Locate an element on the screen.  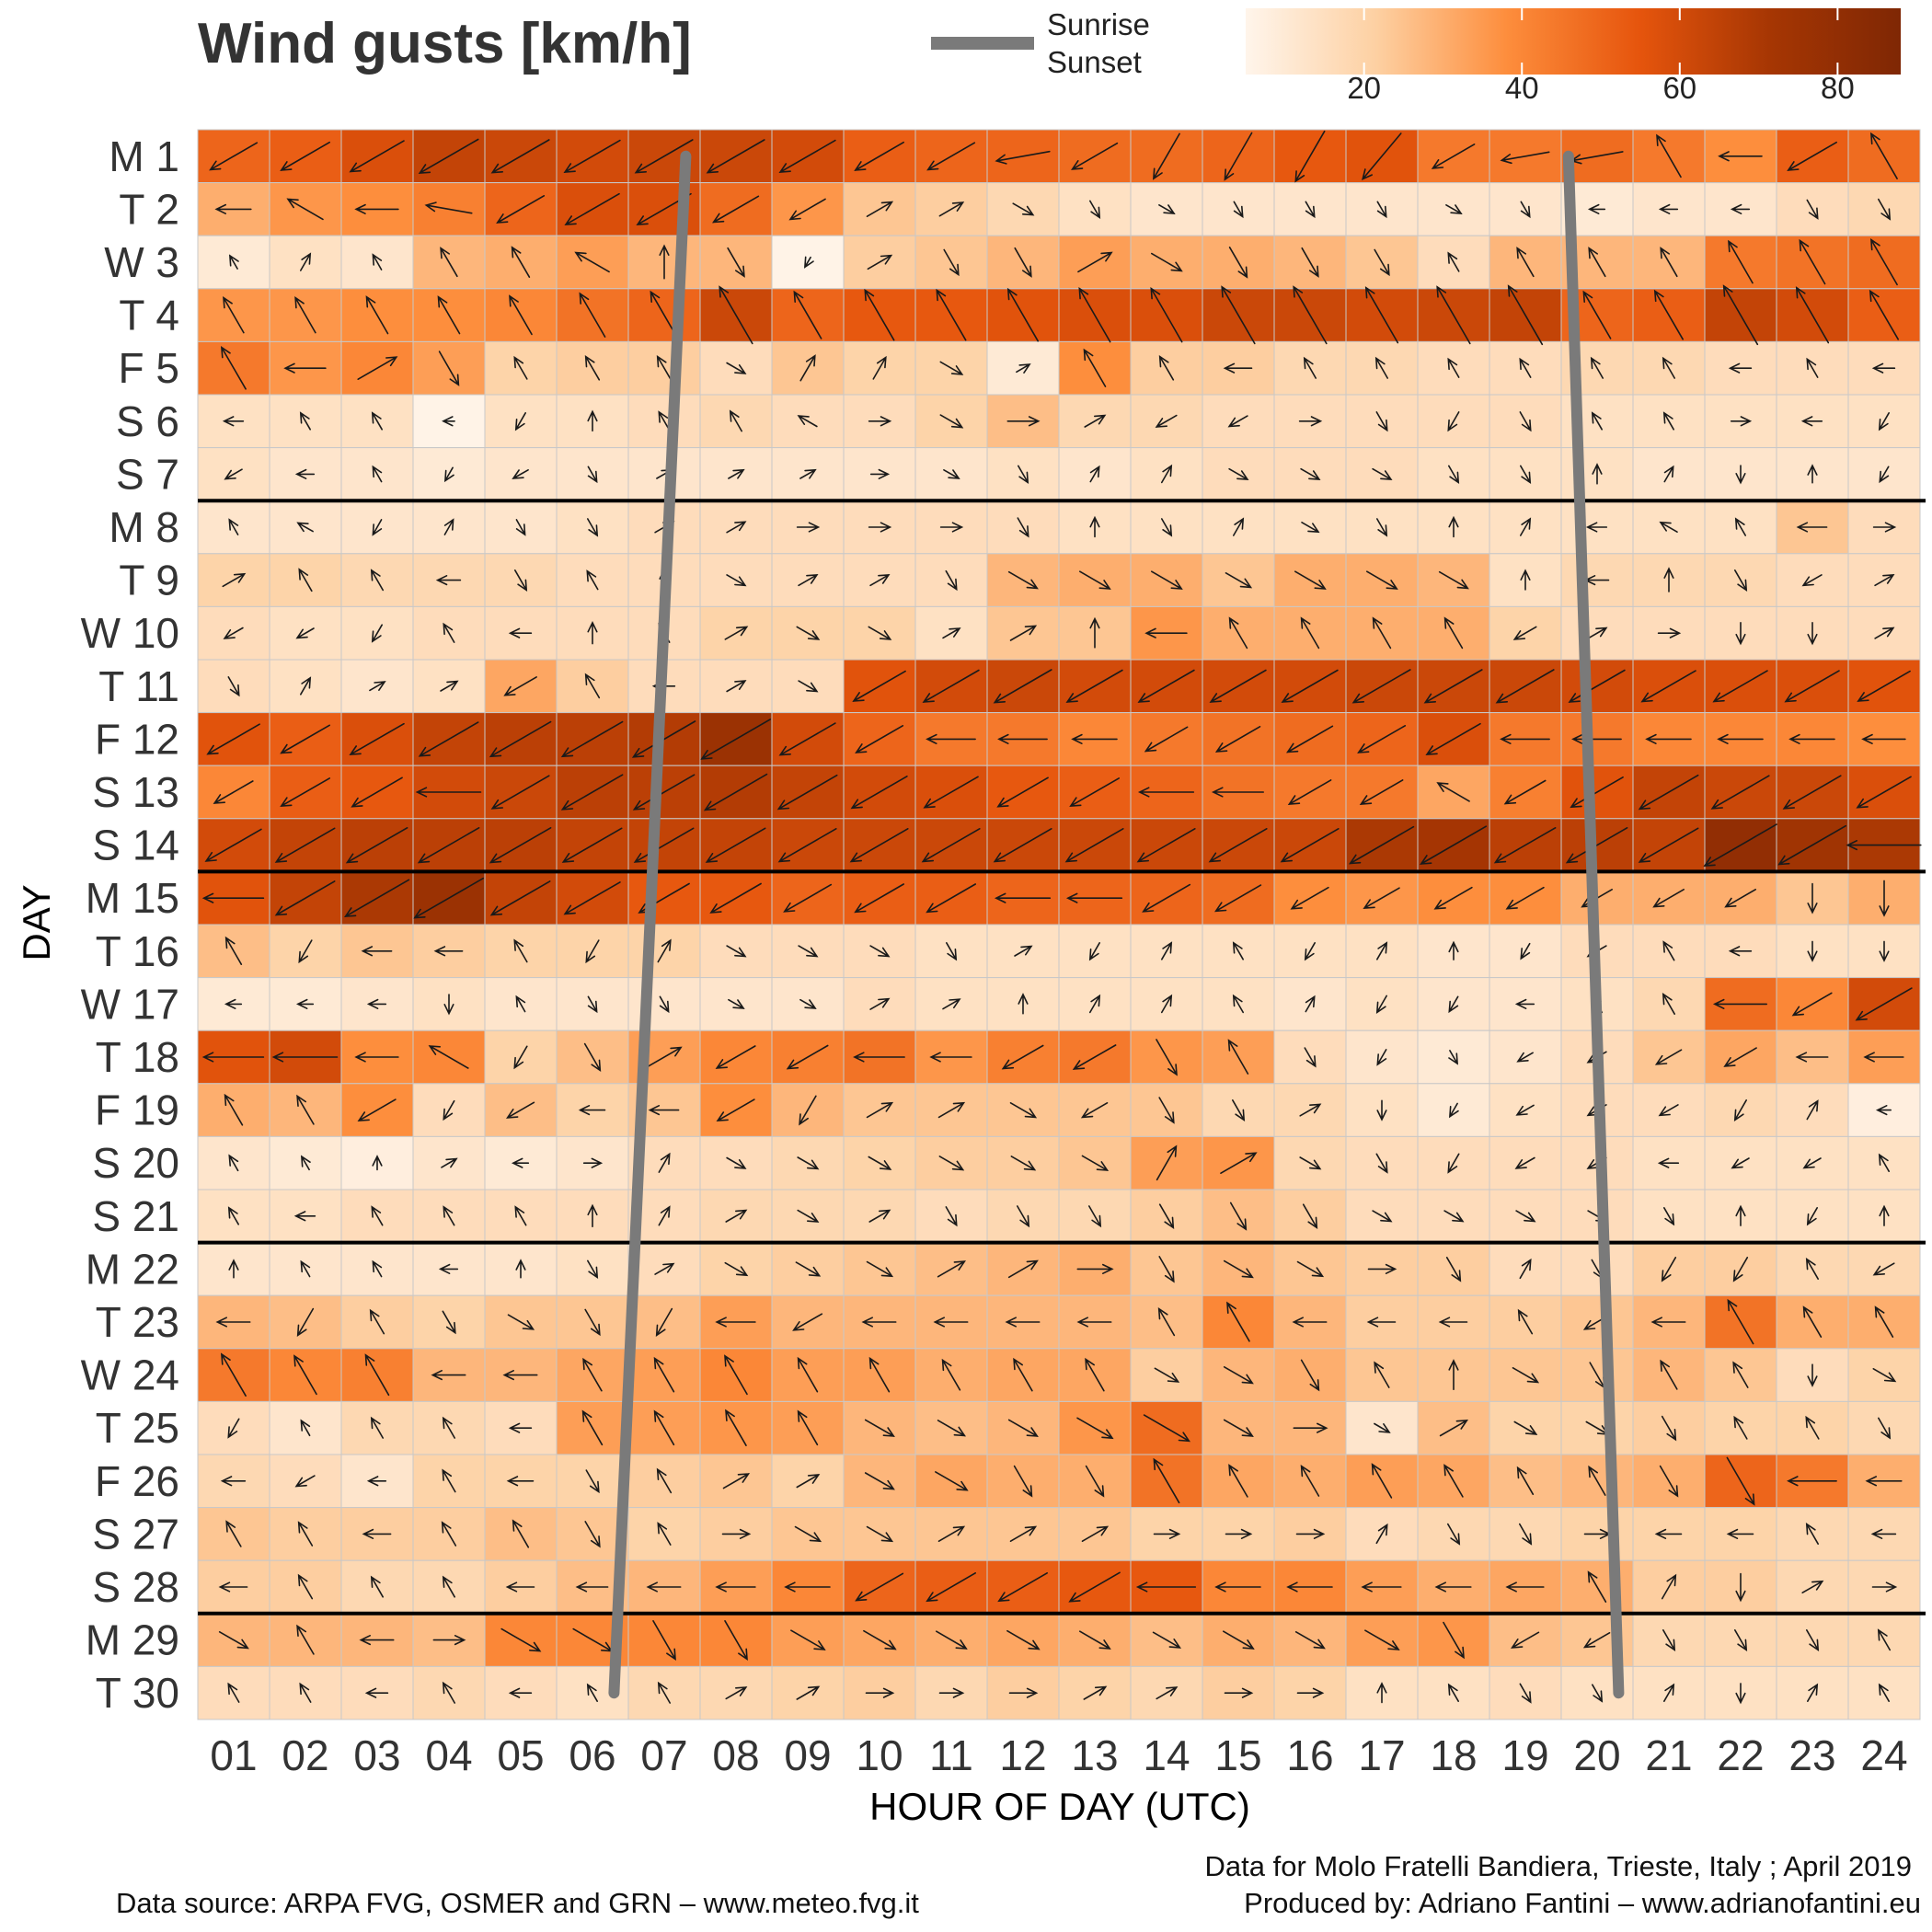
day-label: T 9 is located at coordinates (149, 580).